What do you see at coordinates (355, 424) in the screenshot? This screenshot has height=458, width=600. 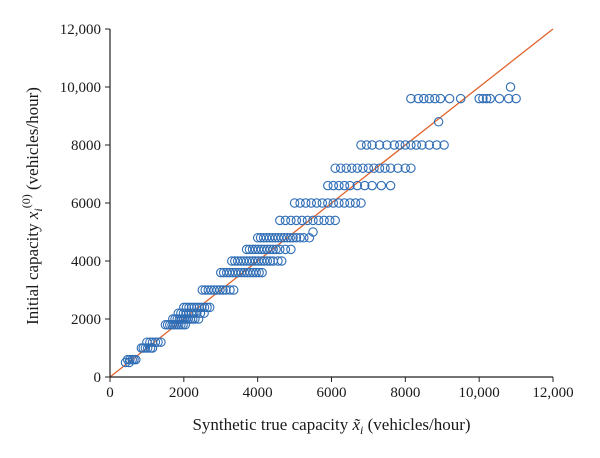 I see `x-axis-title-var: x̃` at bounding box center [355, 424].